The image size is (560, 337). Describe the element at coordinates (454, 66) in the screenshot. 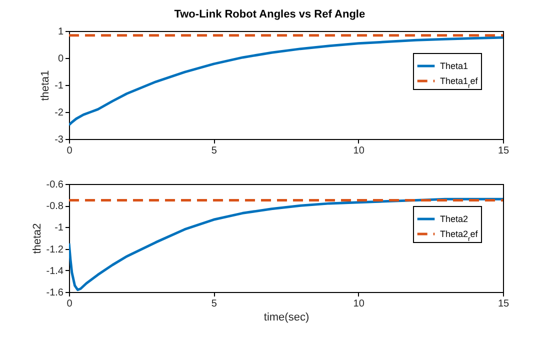

I see `legend-label: Theta1` at that location.